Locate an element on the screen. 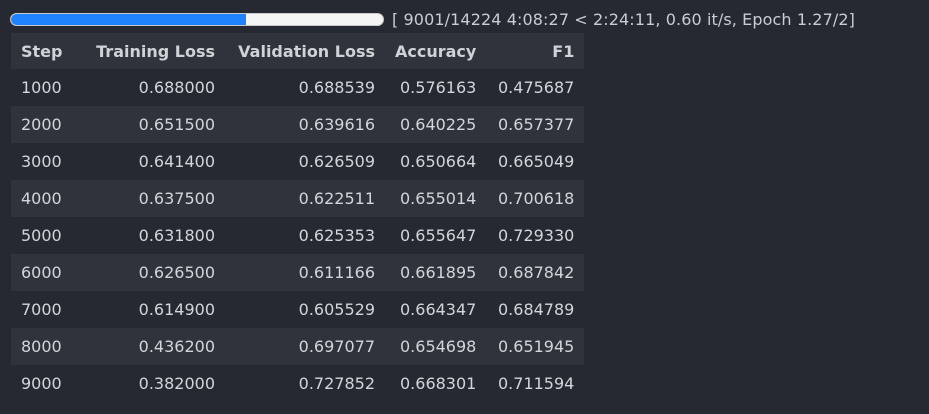 This screenshot has width=929, height=414. column-header-accuracy: Accuracy is located at coordinates (436, 51).